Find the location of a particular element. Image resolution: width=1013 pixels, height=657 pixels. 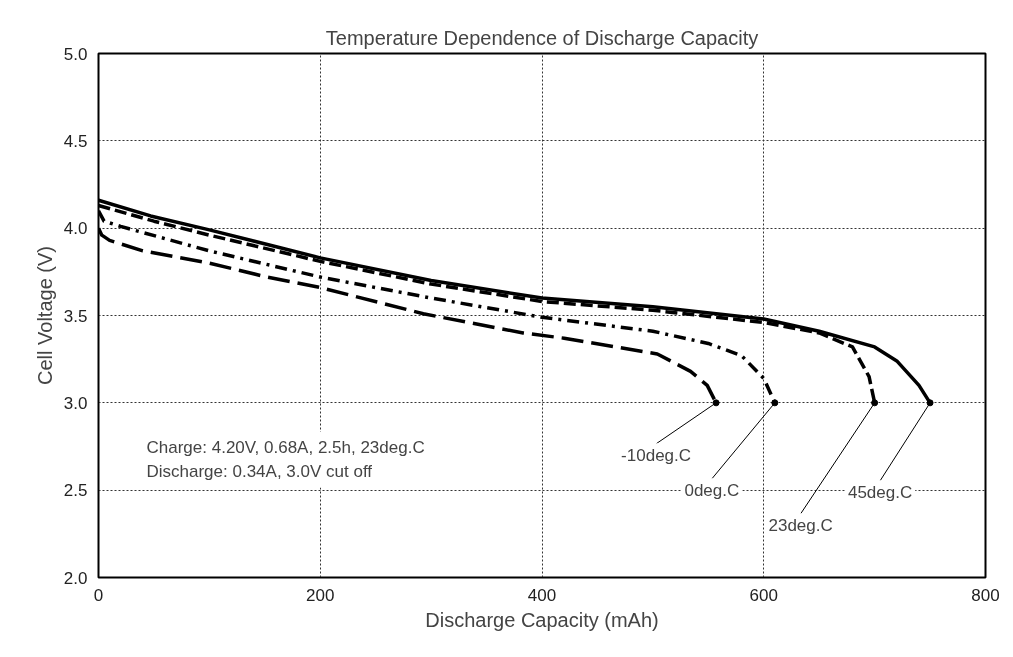

x-tick-label: 200 is located at coordinates (320, 595).